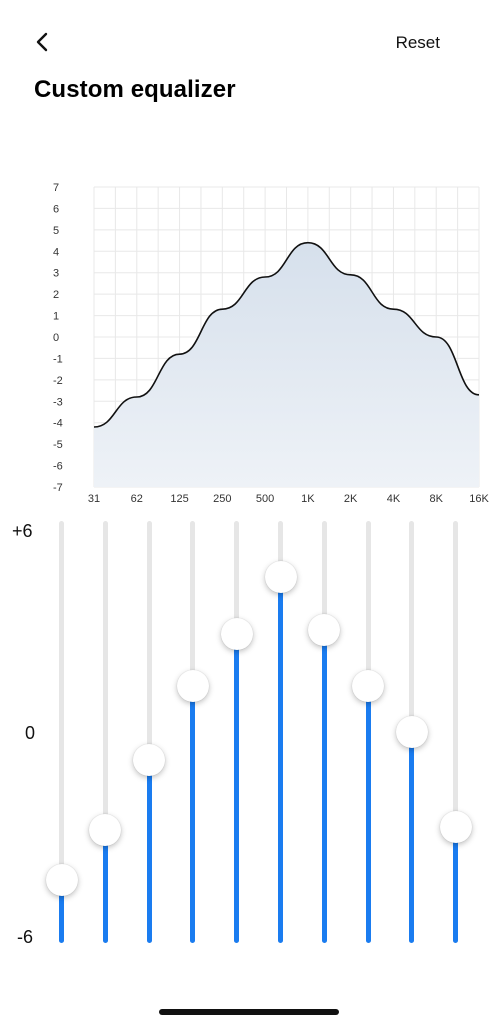 The image size is (498, 1025). What do you see at coordinates (137, 499) in the screenshot?
I see `x-tick-label: 62` at bounding box center [137, 499].